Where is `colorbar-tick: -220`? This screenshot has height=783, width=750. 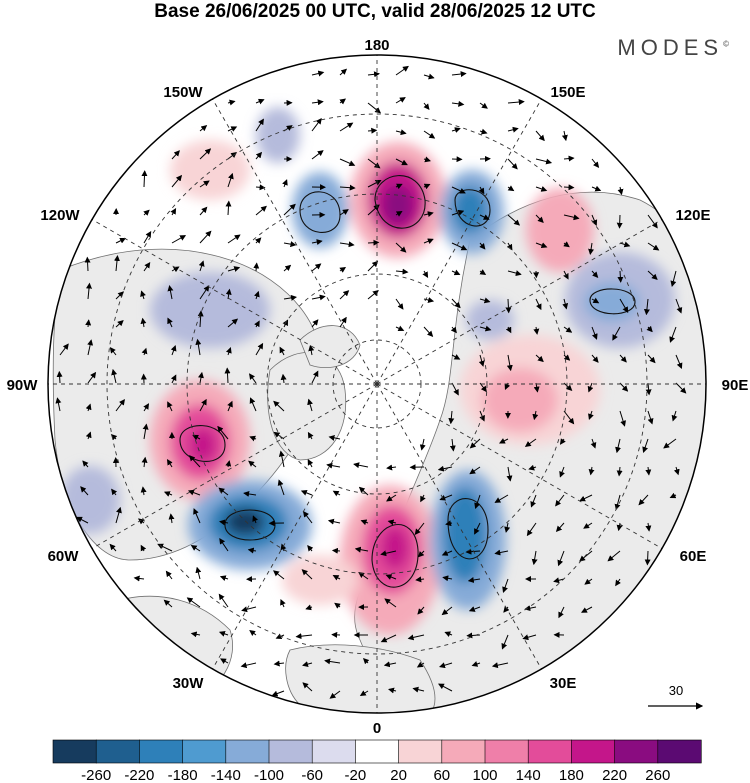
colorbar-tick: -220 is located at coordinates (139, 775).